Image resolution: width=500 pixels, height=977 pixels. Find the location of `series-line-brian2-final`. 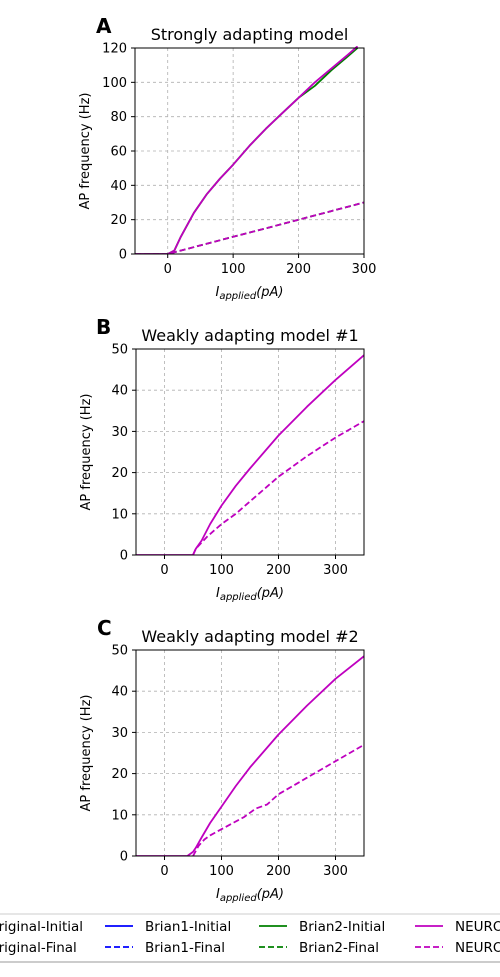

series-line-brian2-final is located at coordinates (249, 227).